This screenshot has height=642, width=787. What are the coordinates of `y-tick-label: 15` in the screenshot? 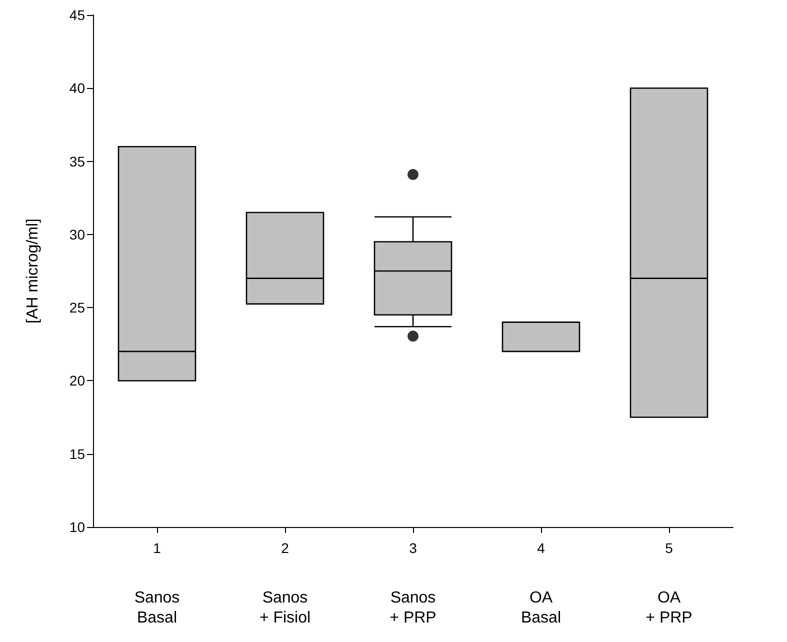 It's located at (77, 454).